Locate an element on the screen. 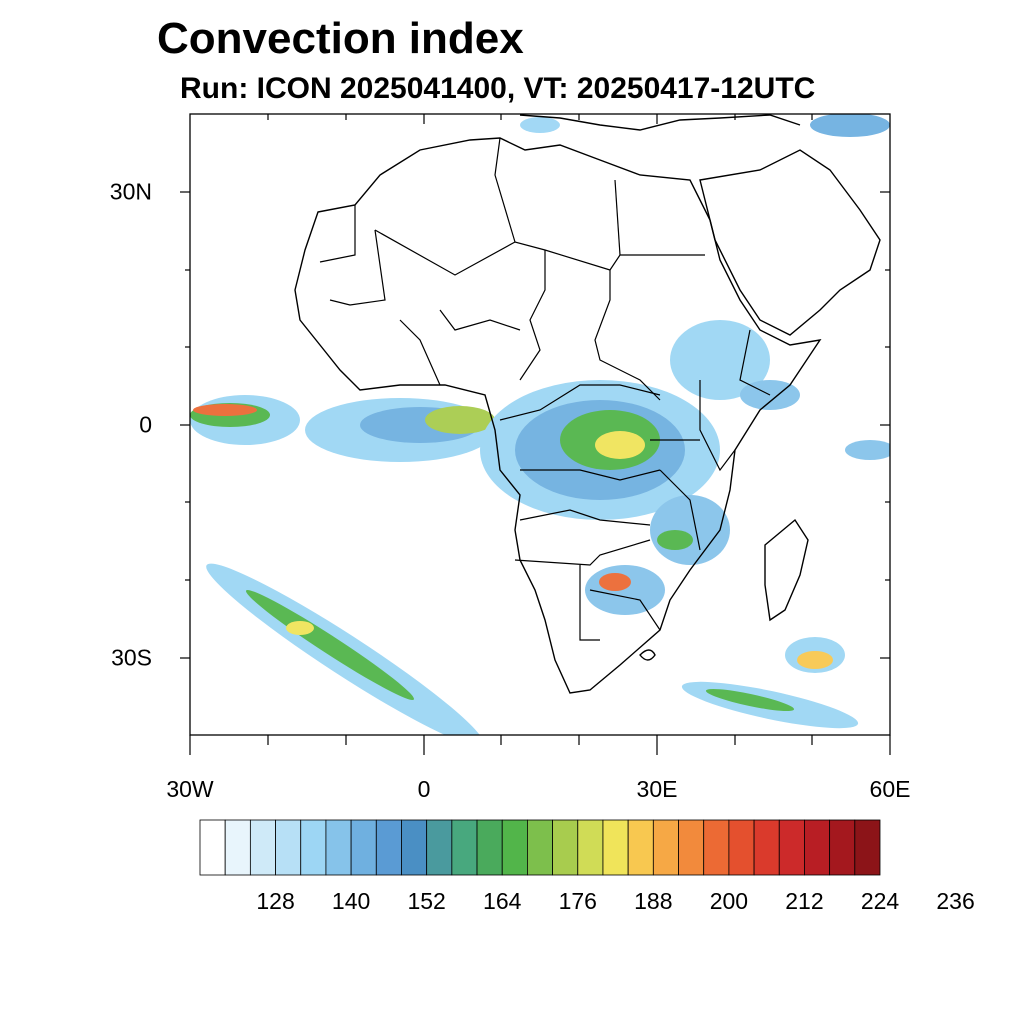 This screenshot has height=1024, width=1024. lat-label-30n: 30N is located at coordinates (130, 191).